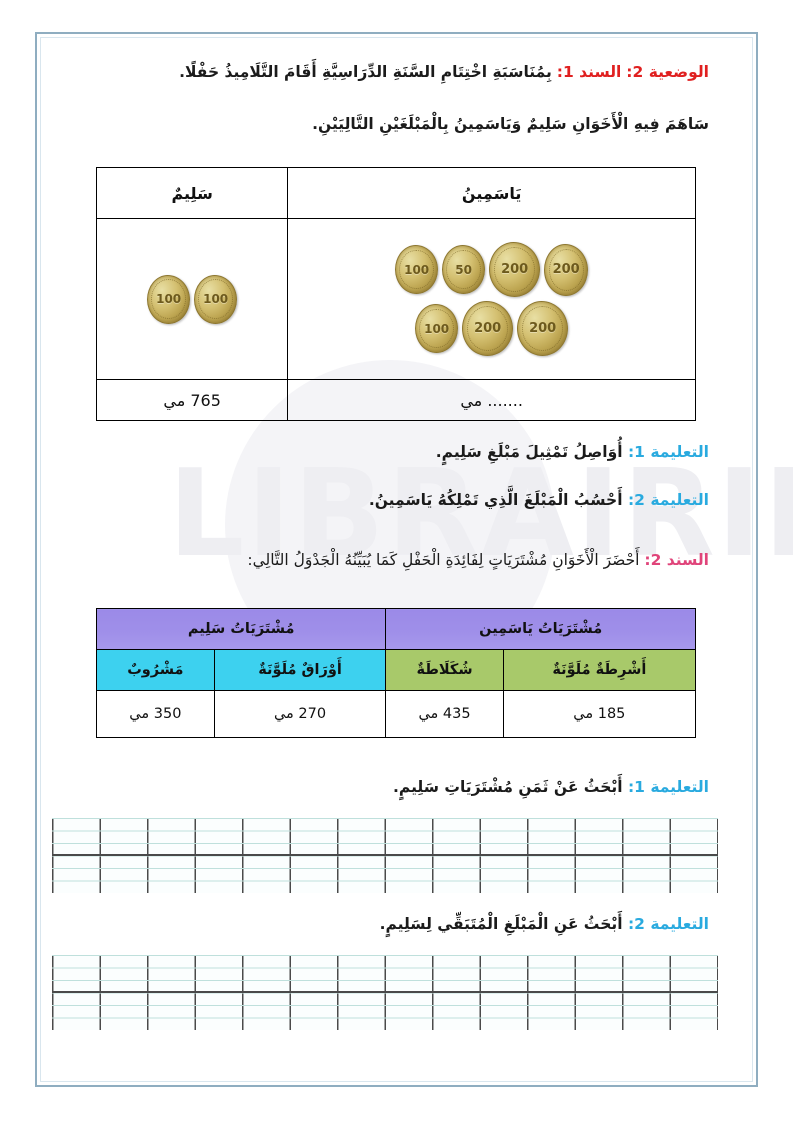  What do you see at coordinates (589, 72) in the screenshot?
I see `source-1-label: السند 1:` at bounding box center [589, 72].